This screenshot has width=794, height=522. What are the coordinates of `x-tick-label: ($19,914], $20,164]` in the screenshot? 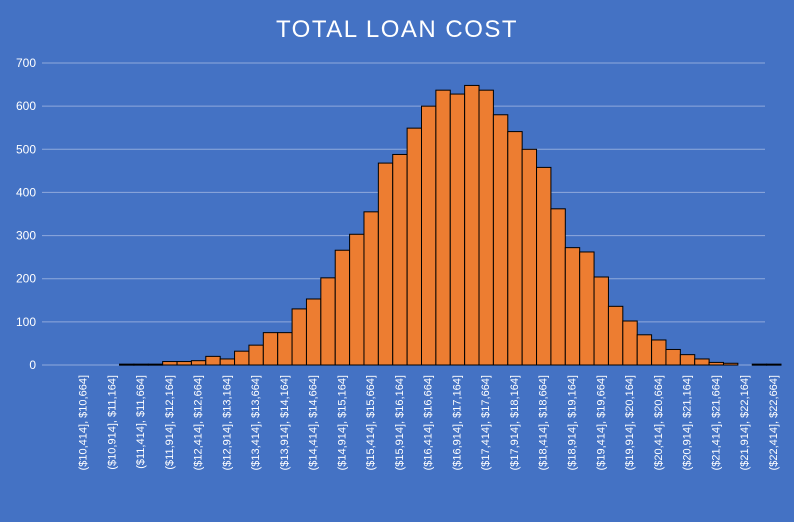 It's located at (630, 422).